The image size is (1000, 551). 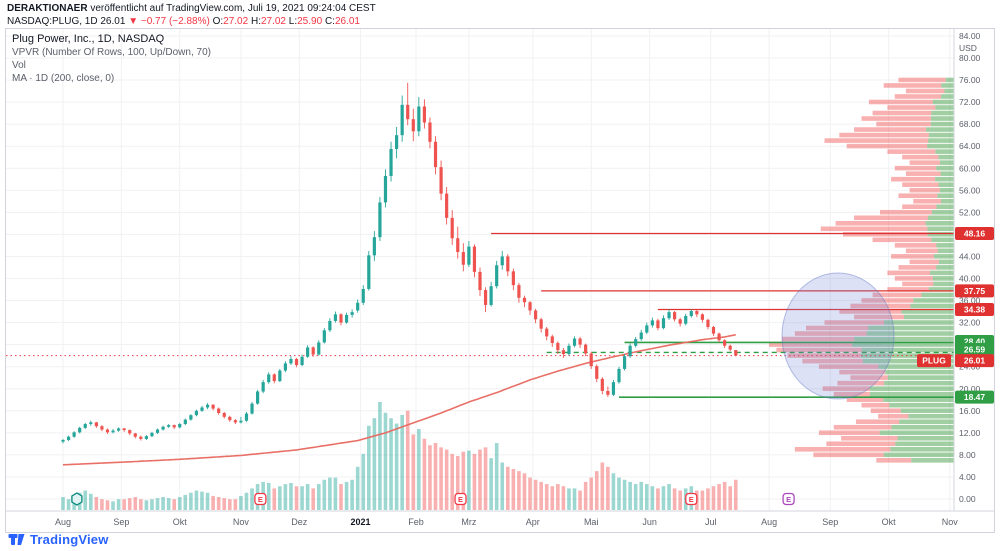 What do you see at coordinates (273, 21) in the screenshot?
I see `high-value: 27.02` at bounding box center [273, 21].